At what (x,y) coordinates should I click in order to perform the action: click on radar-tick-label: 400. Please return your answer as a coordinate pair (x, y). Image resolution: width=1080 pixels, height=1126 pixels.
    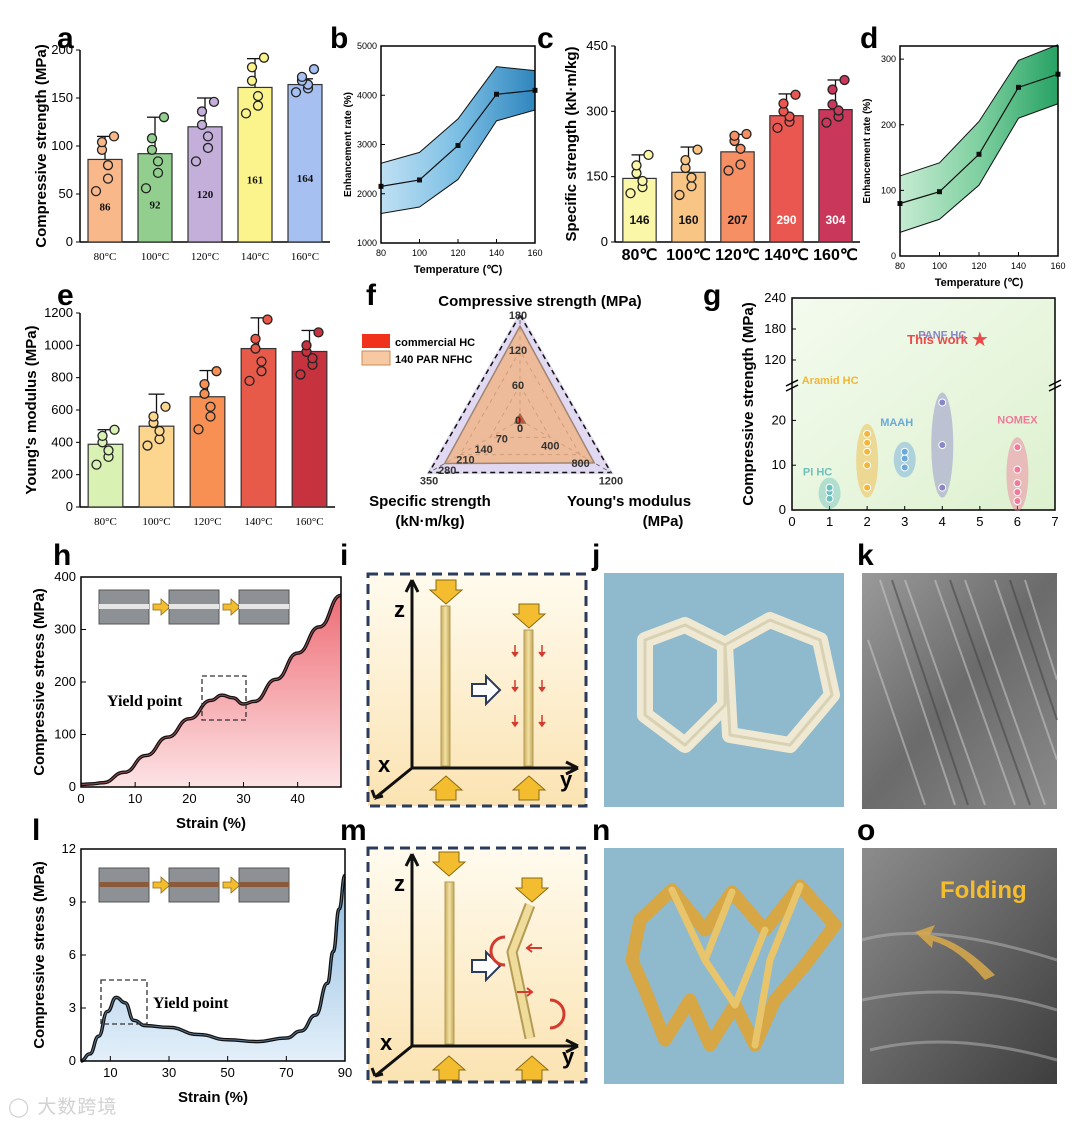
    Looking at the image, I should click on (550, 447).